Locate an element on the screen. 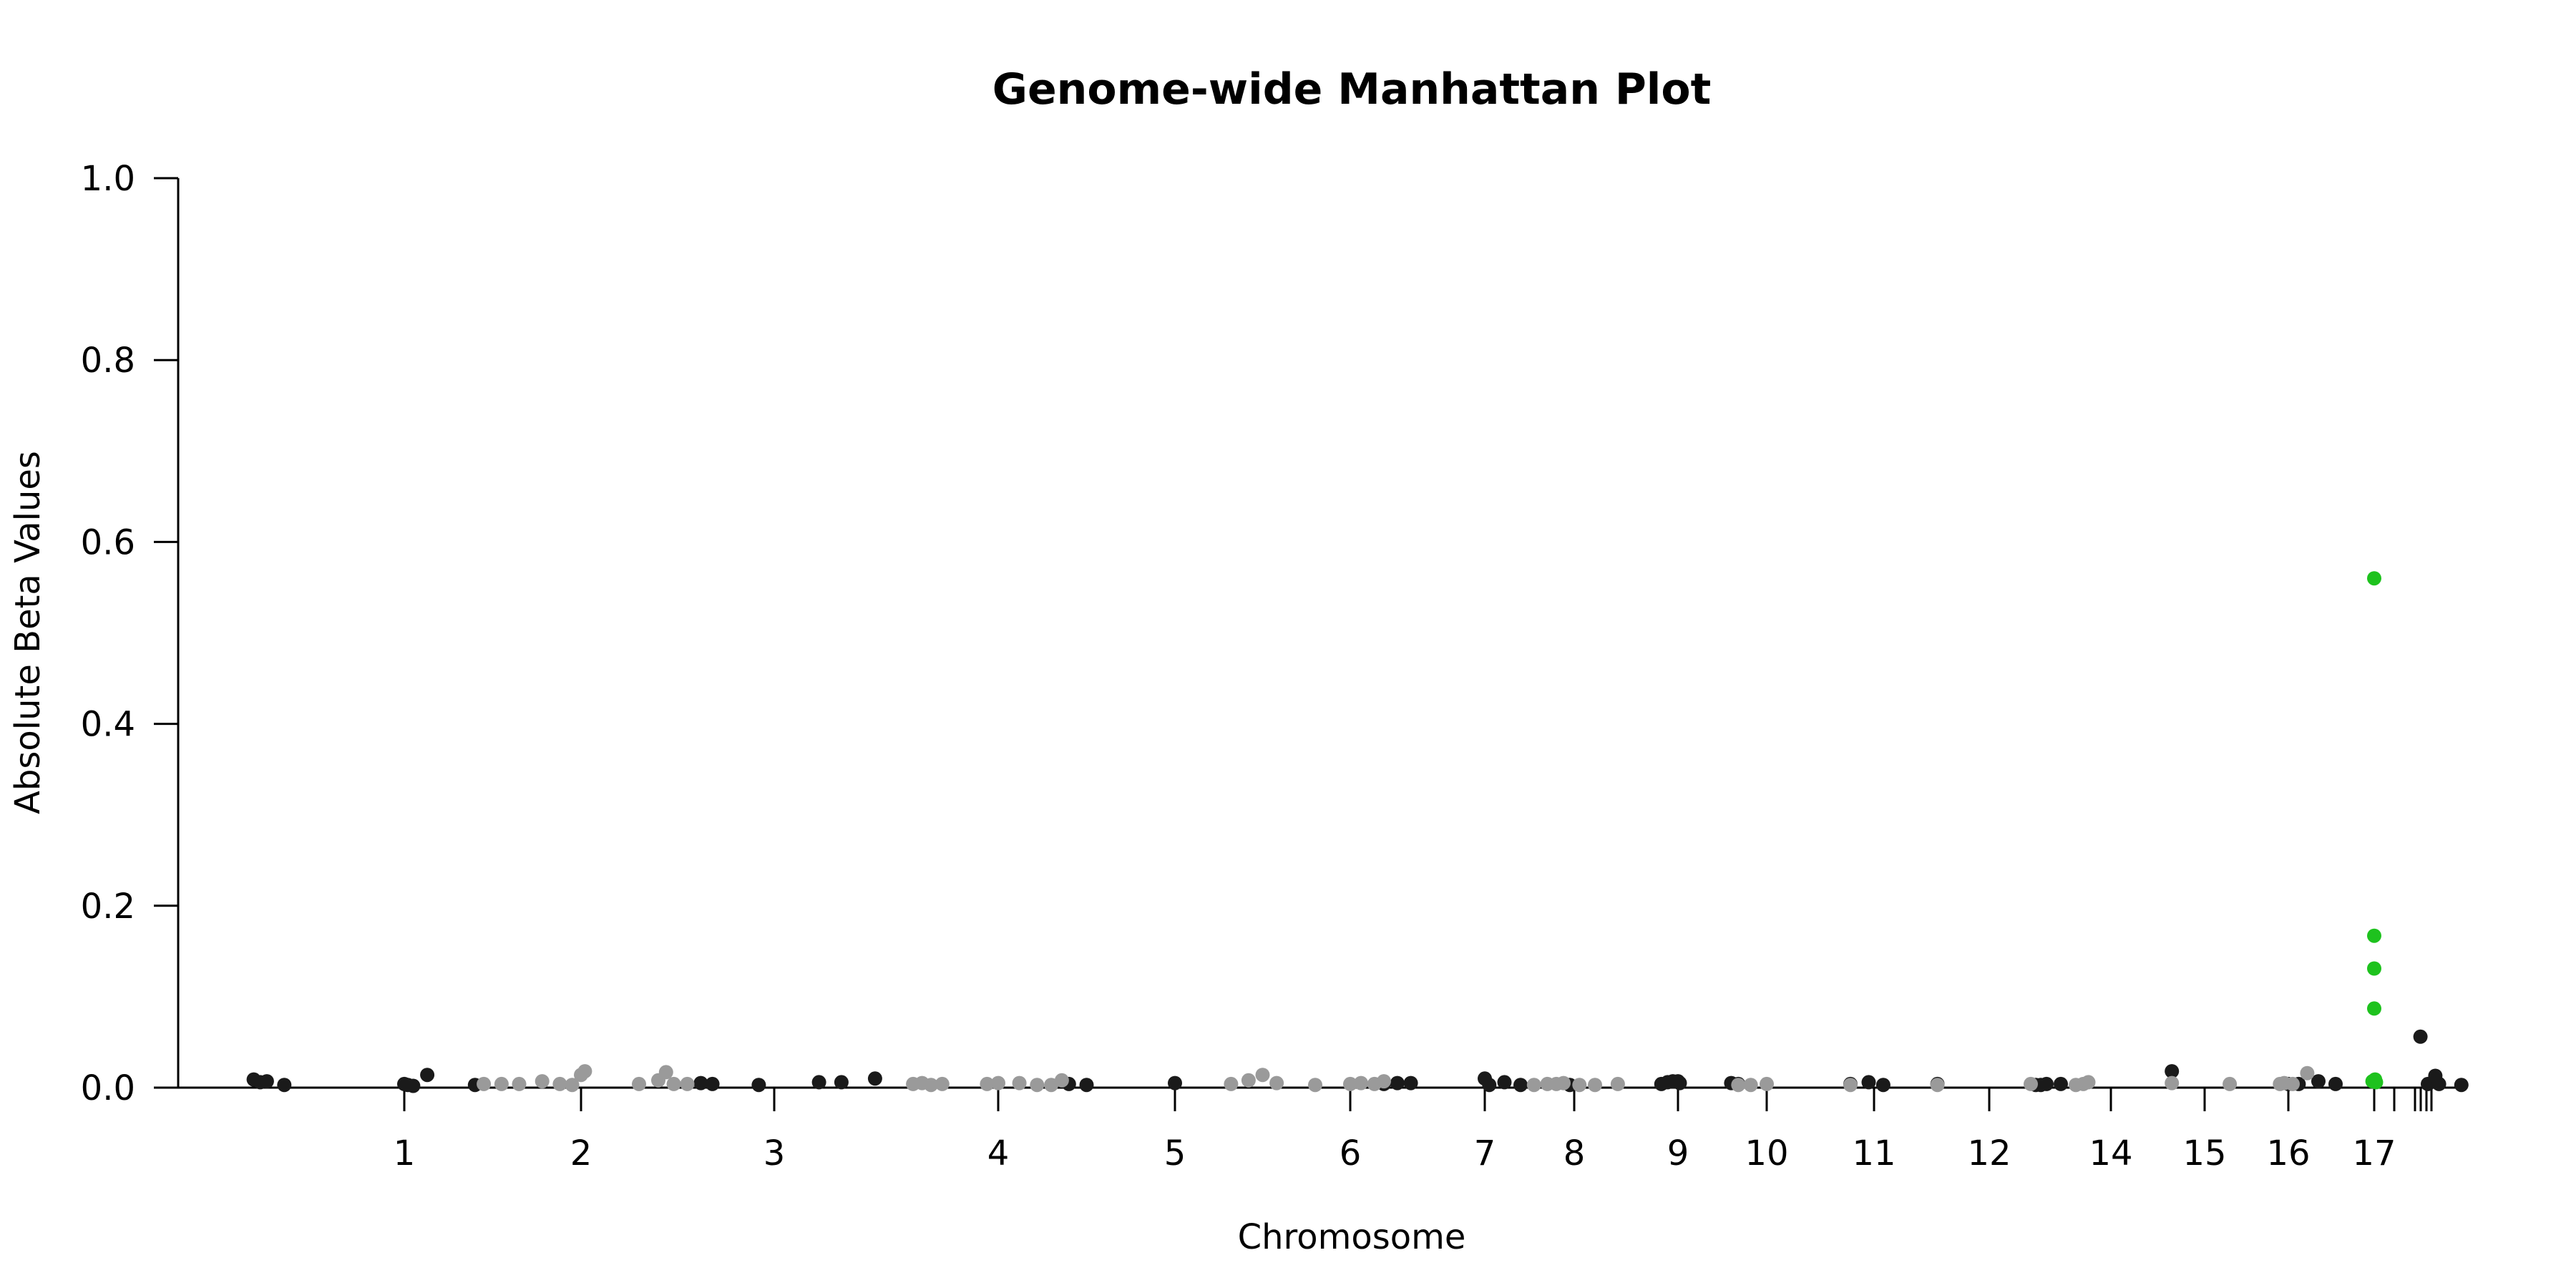  x-tick-label: 11 is located at coordinates (1874, 1153).